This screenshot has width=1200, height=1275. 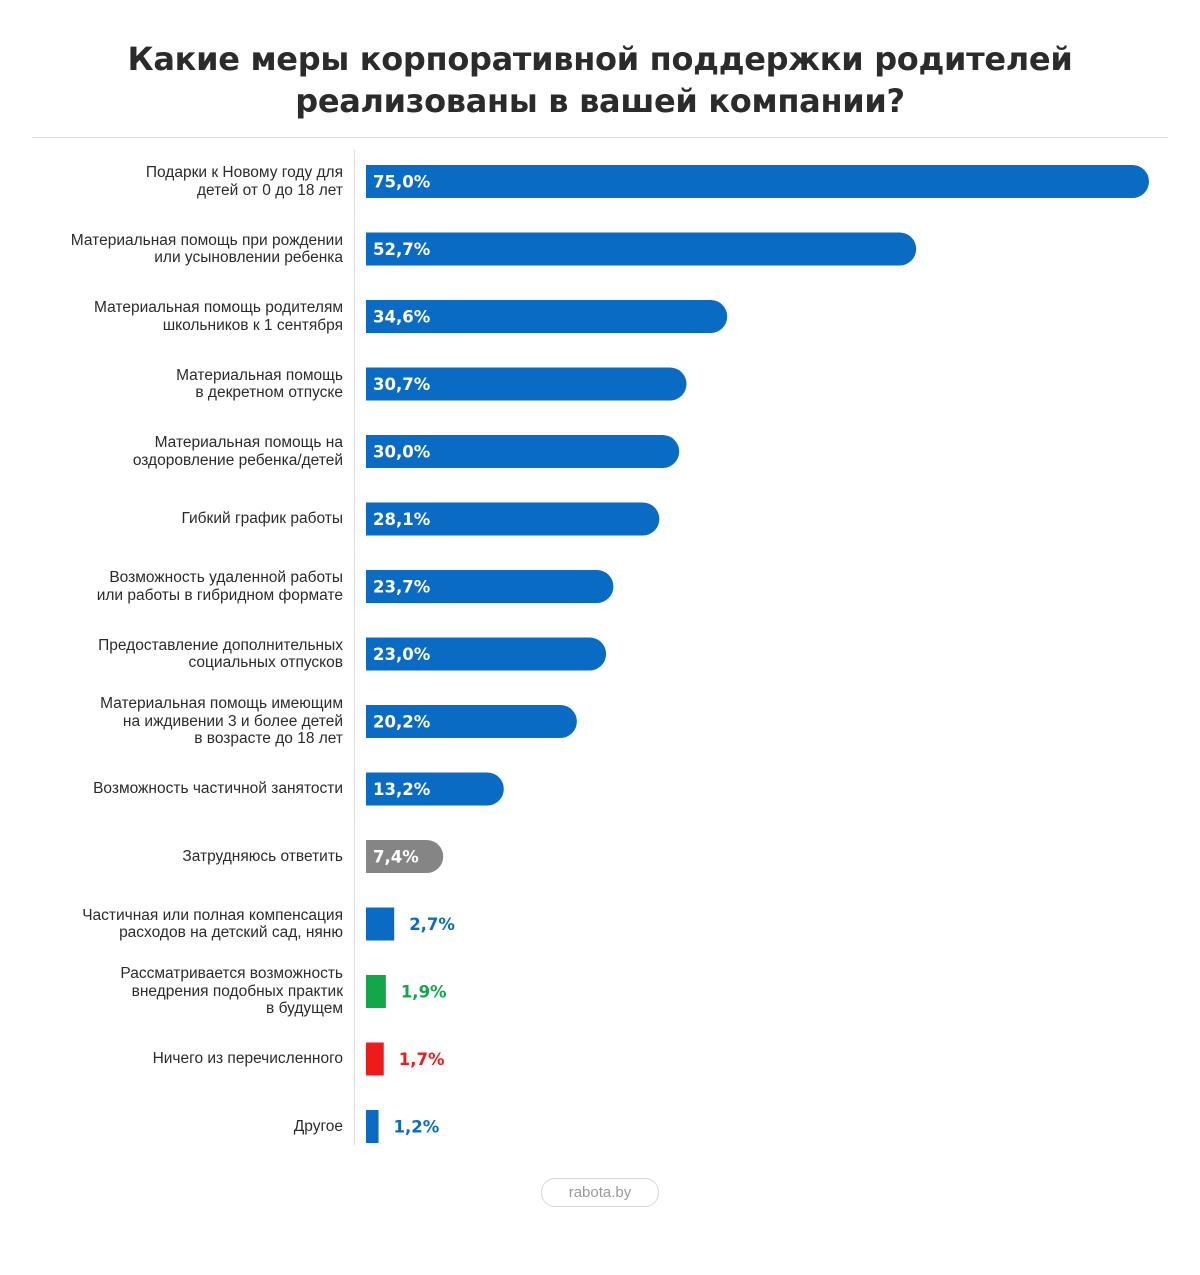 What do you see at coordinates (417, 1127) in the screenshot?
I see `bar-value-label-15: 1,2%` at bounding box center [417, 1127].